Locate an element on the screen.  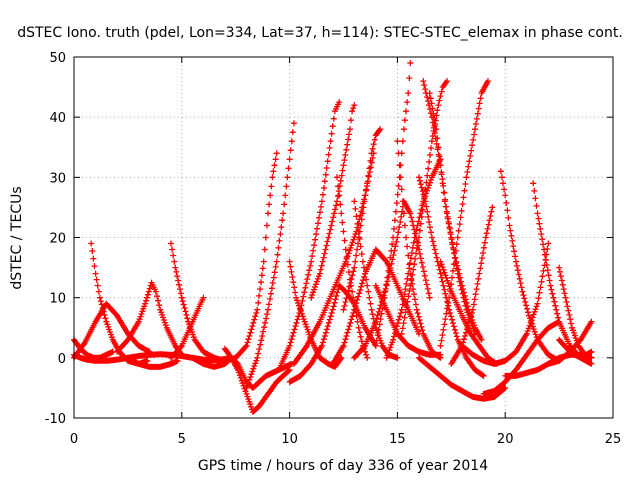
x-tick-label: 10 is located at coordinates (289, 439).